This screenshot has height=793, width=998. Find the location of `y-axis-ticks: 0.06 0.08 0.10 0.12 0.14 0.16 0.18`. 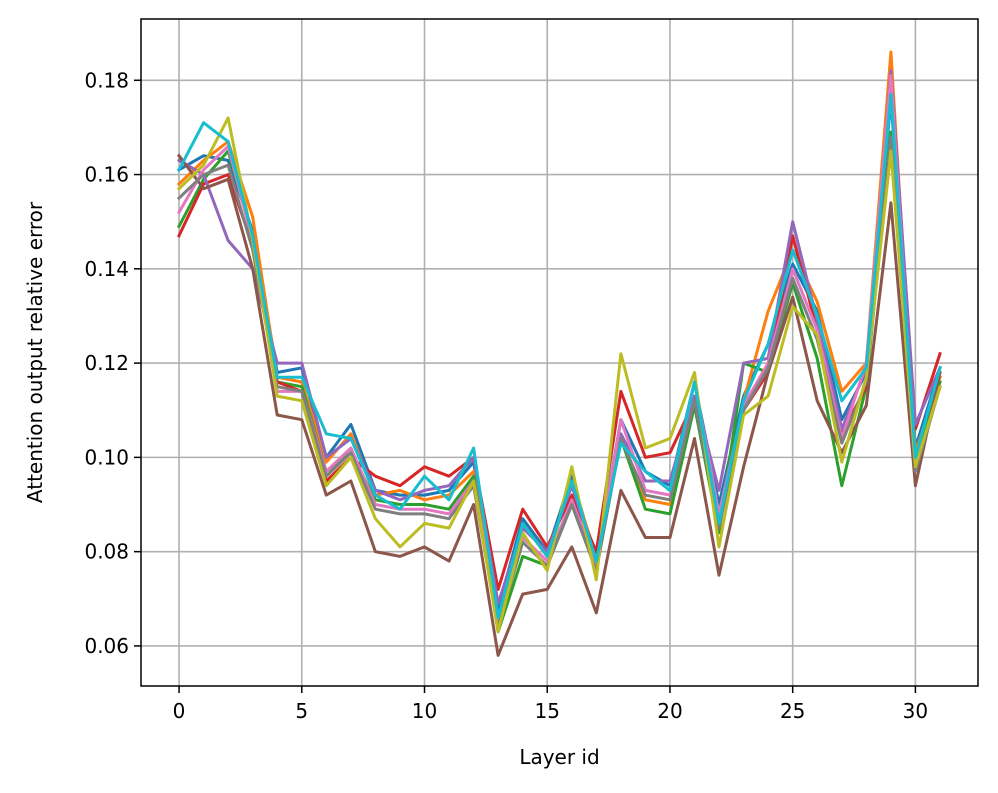

y-axis-ticks: 0.06 0.08 0.10 0.12 0.14 0.16 0.18 is located at coordinates (112, 363).